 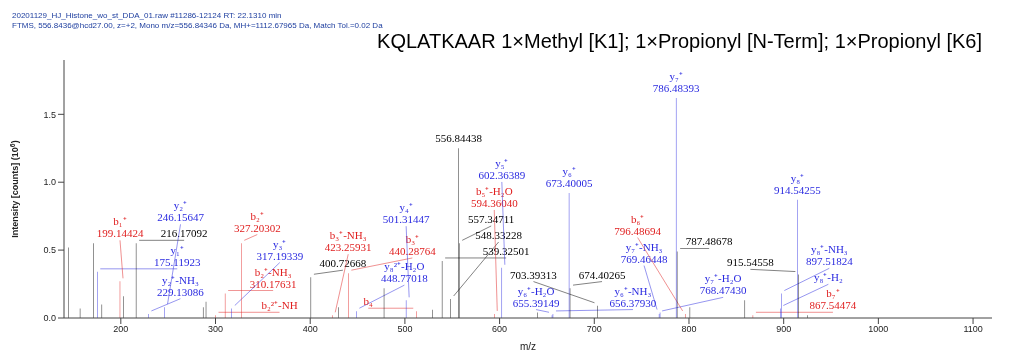 What do you see at coordinates (709, 241) in the screenshot?
I see `annotation: 787.48678` at bounding box center [709, 241].